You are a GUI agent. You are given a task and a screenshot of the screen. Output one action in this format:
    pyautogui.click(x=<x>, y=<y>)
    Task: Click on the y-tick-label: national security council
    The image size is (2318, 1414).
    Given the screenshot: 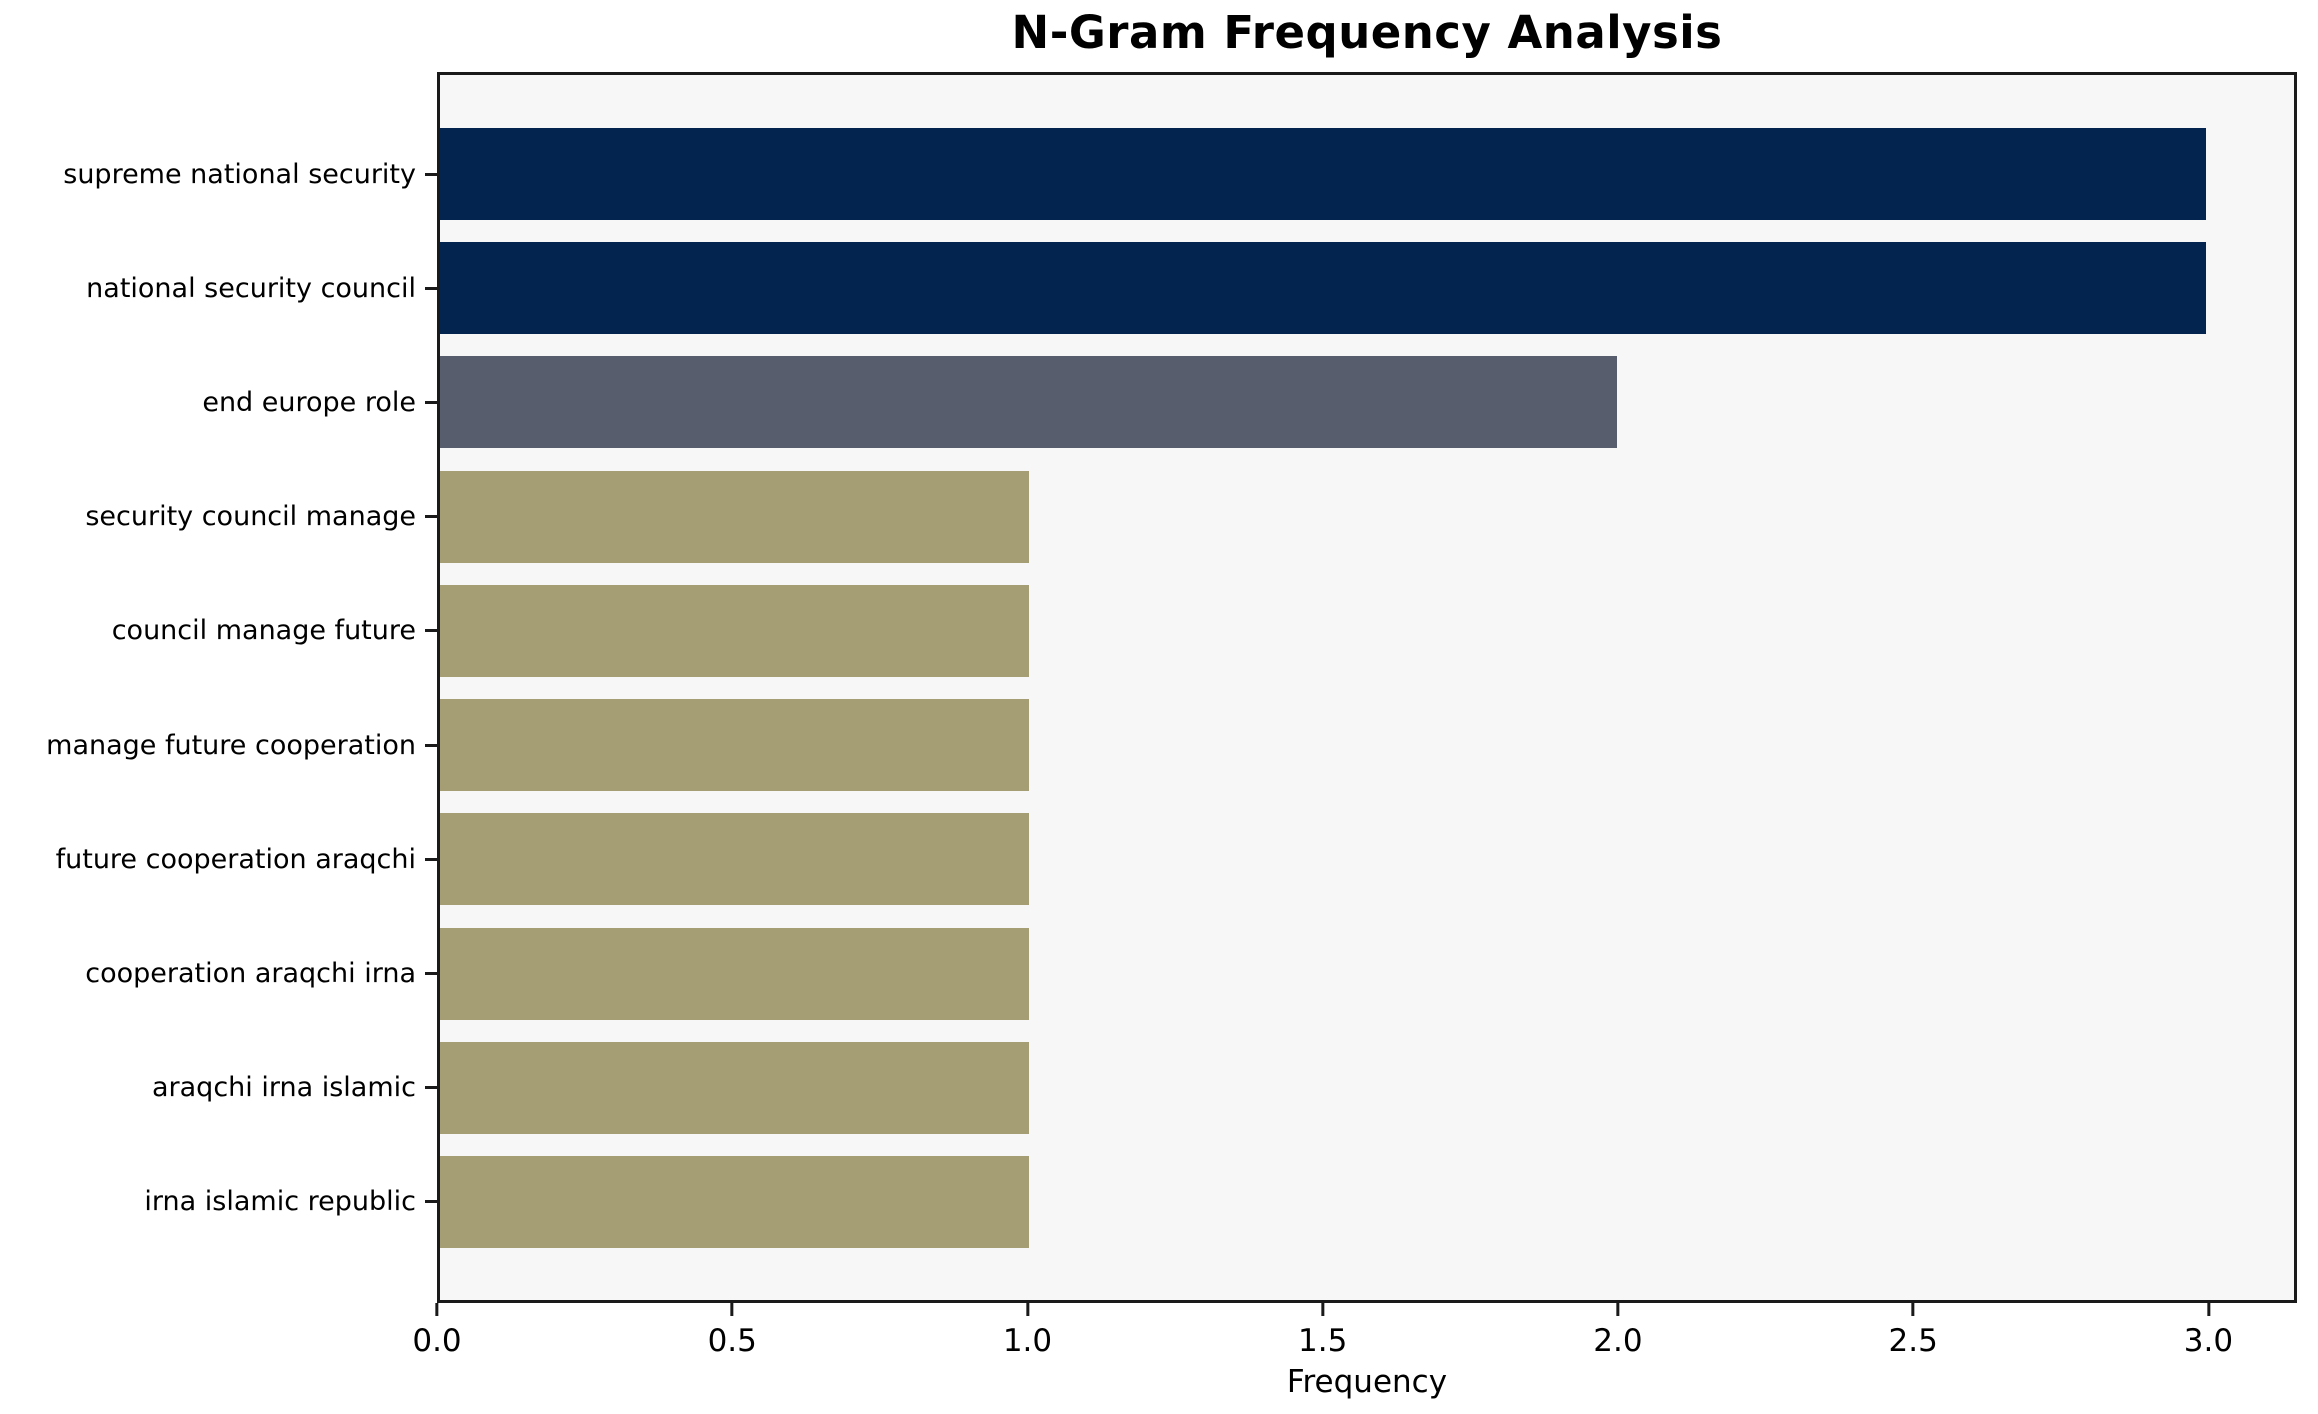 What is the action you would take?
    pyautogui.click(x=251, y=288)
    